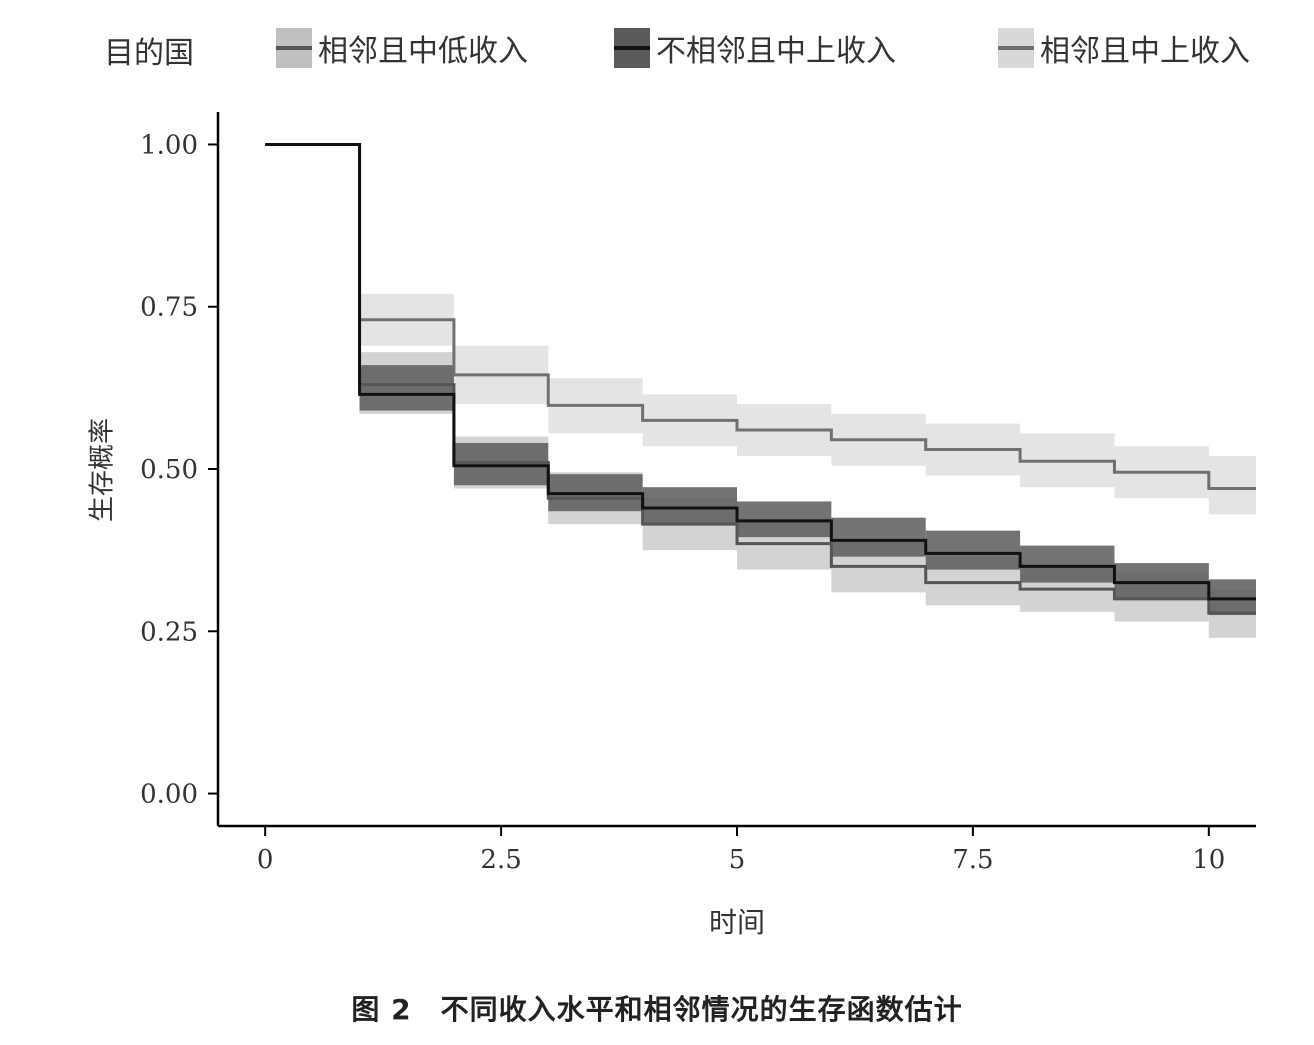  I want to click on y-tick-label: 0.75, so click(169, 308).